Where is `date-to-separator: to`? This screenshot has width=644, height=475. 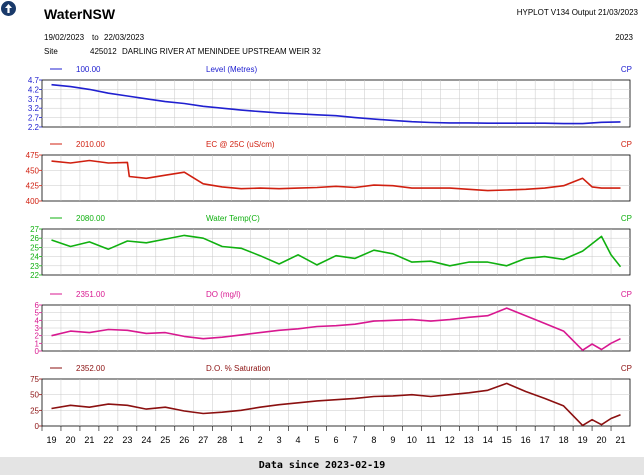 date-to-separator: to is located at coordinates (95, 37).